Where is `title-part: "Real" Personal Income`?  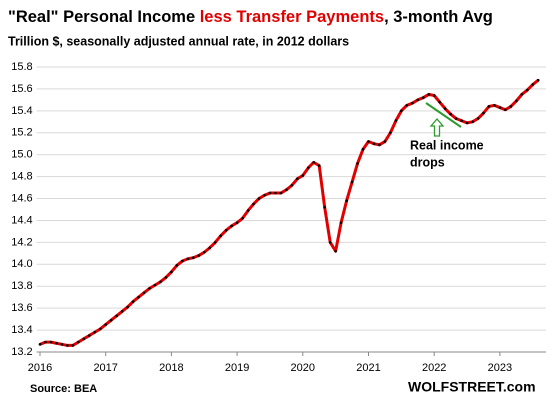 title-part: "Real" Personal Income is located at coordinates (104, 17).